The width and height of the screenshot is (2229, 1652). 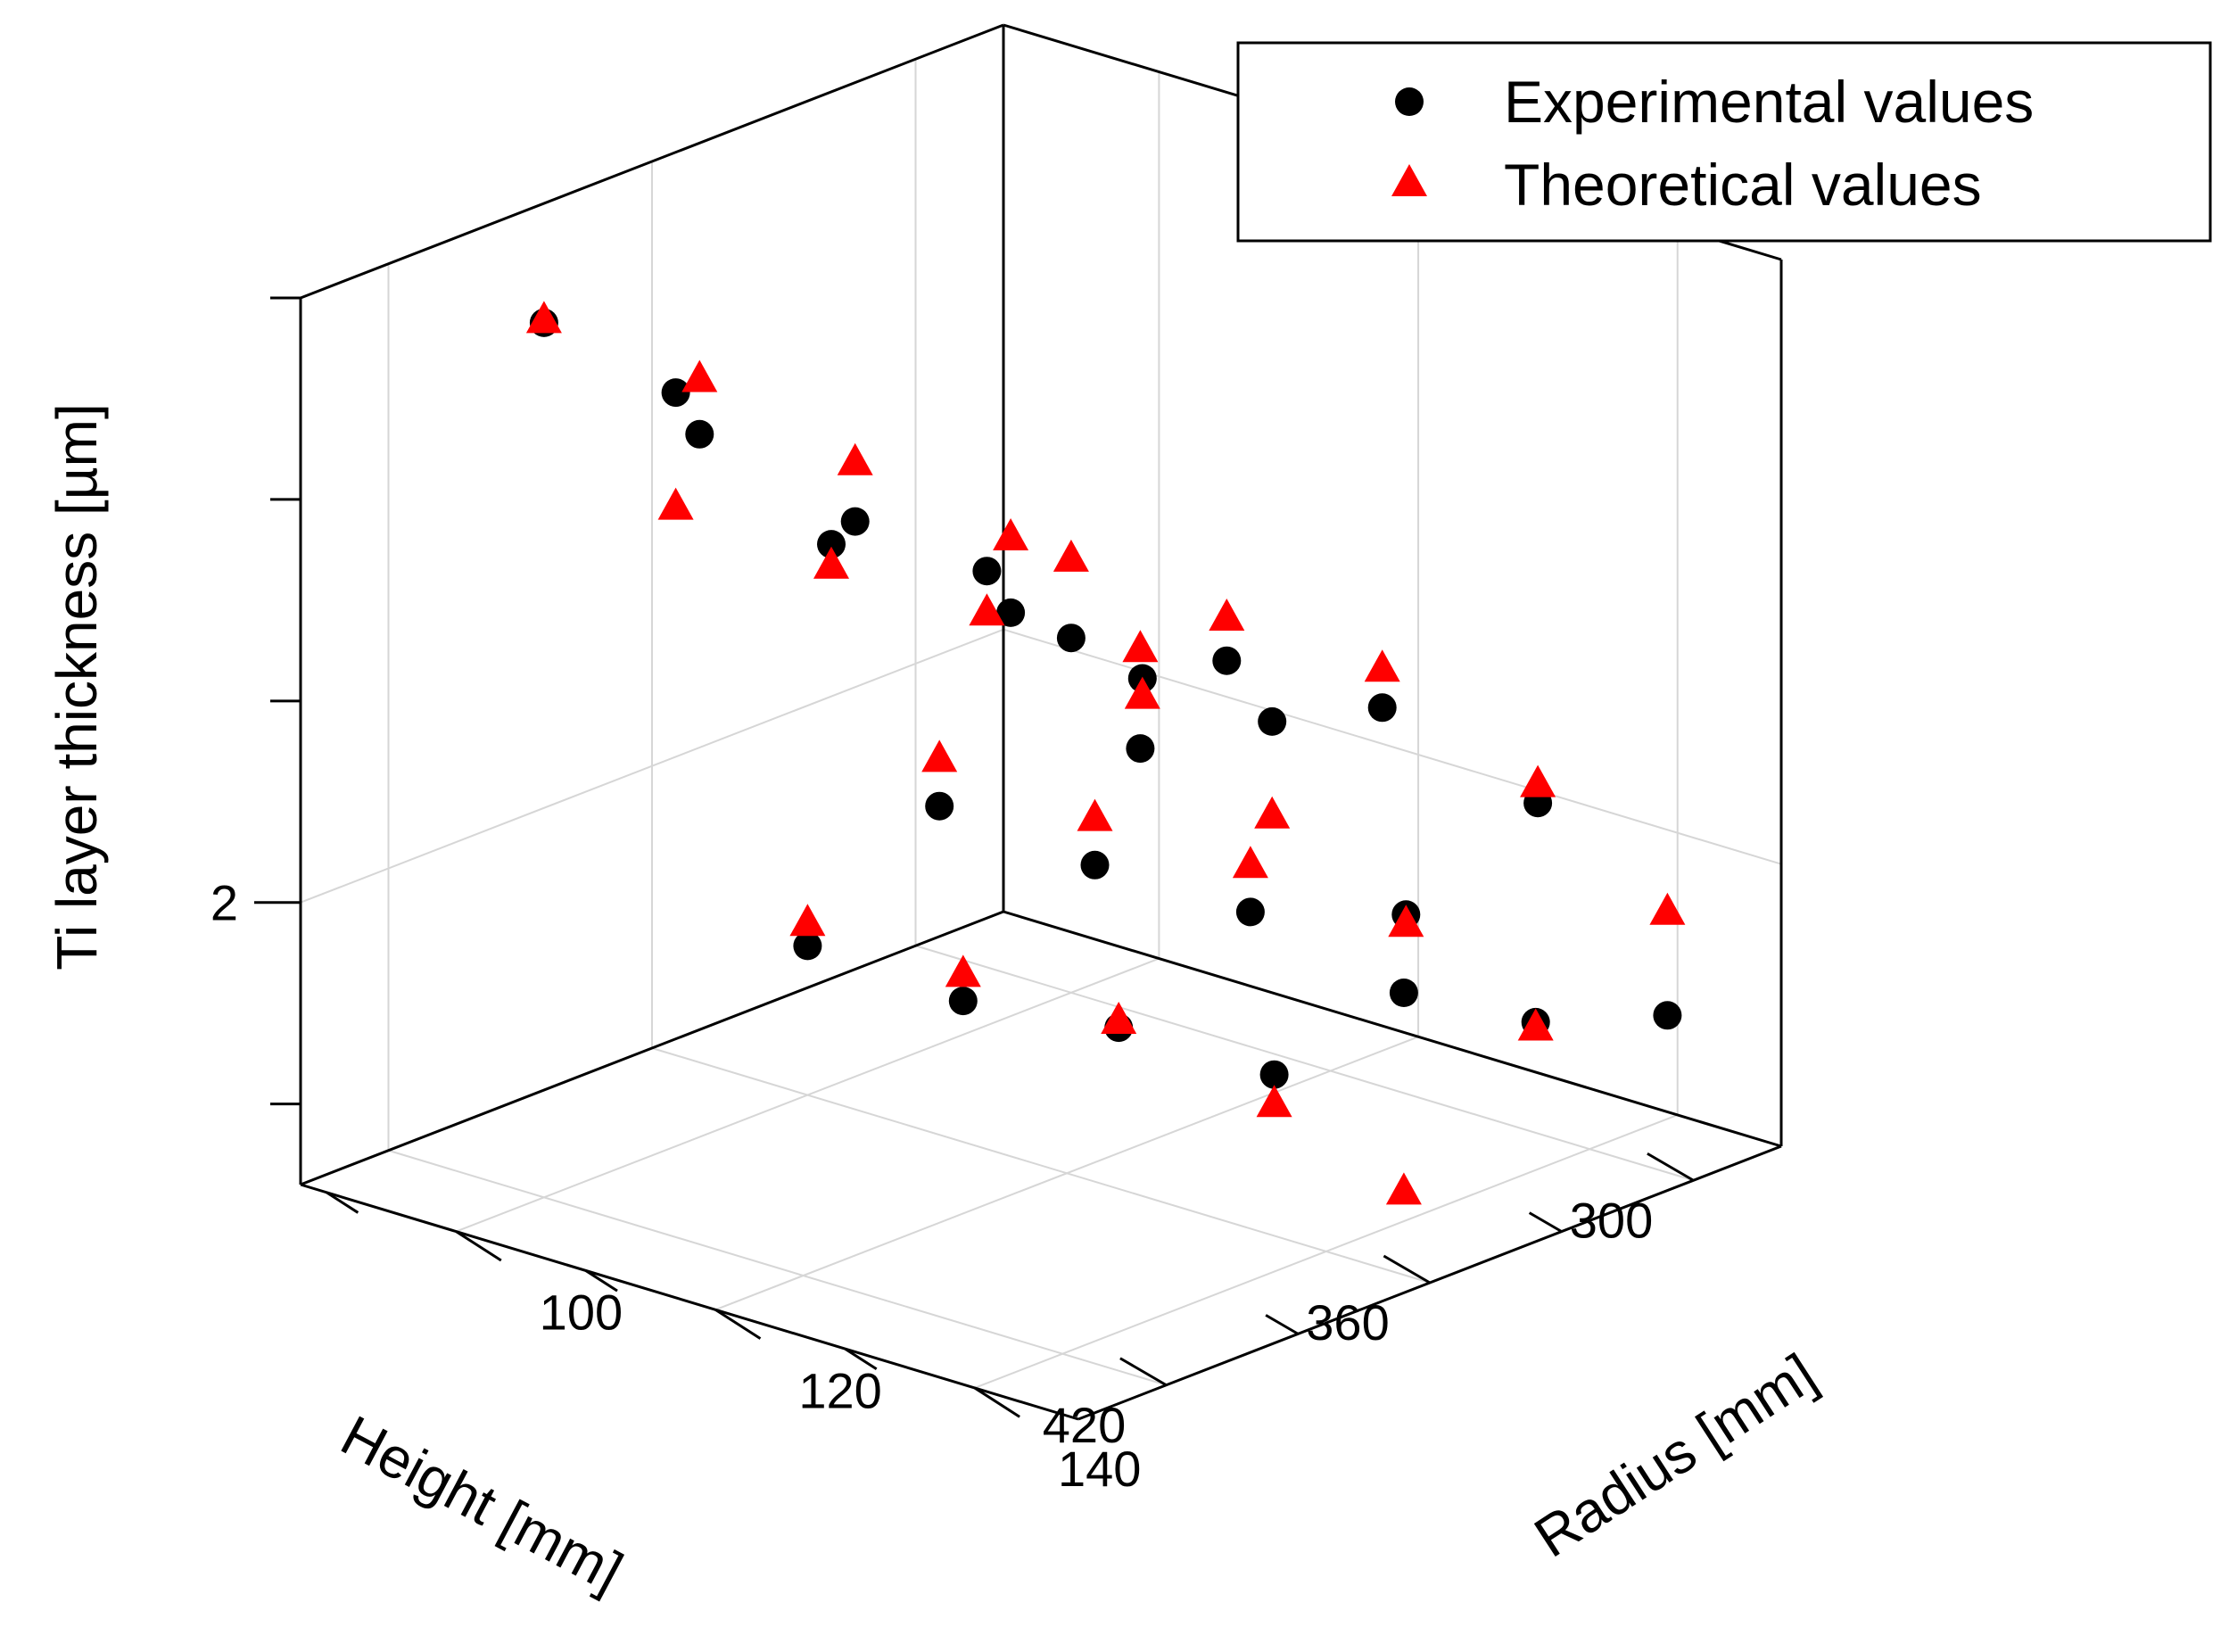 What do you see at coordinates (652, 766) in the screenshot?
I see `grid-line-wall-z-left` at bounding box center [652, 766].